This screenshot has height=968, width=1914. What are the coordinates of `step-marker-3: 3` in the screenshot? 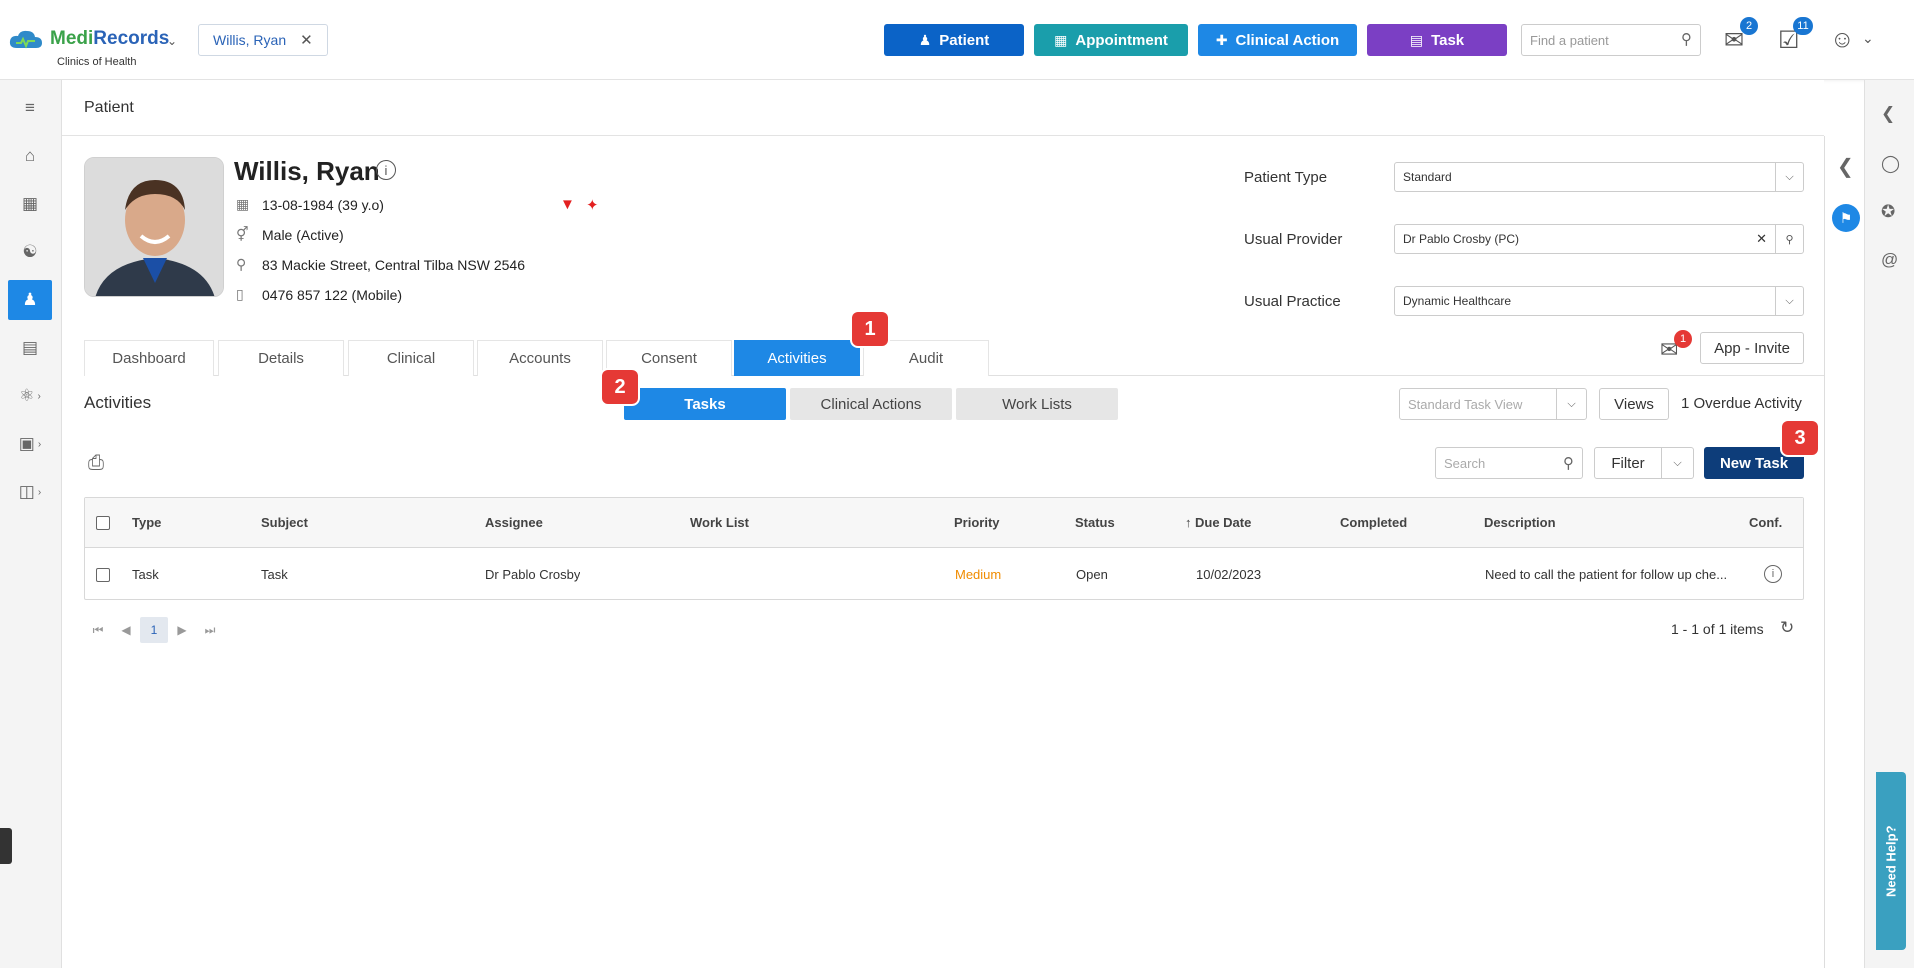 It's located at (1800, 438).